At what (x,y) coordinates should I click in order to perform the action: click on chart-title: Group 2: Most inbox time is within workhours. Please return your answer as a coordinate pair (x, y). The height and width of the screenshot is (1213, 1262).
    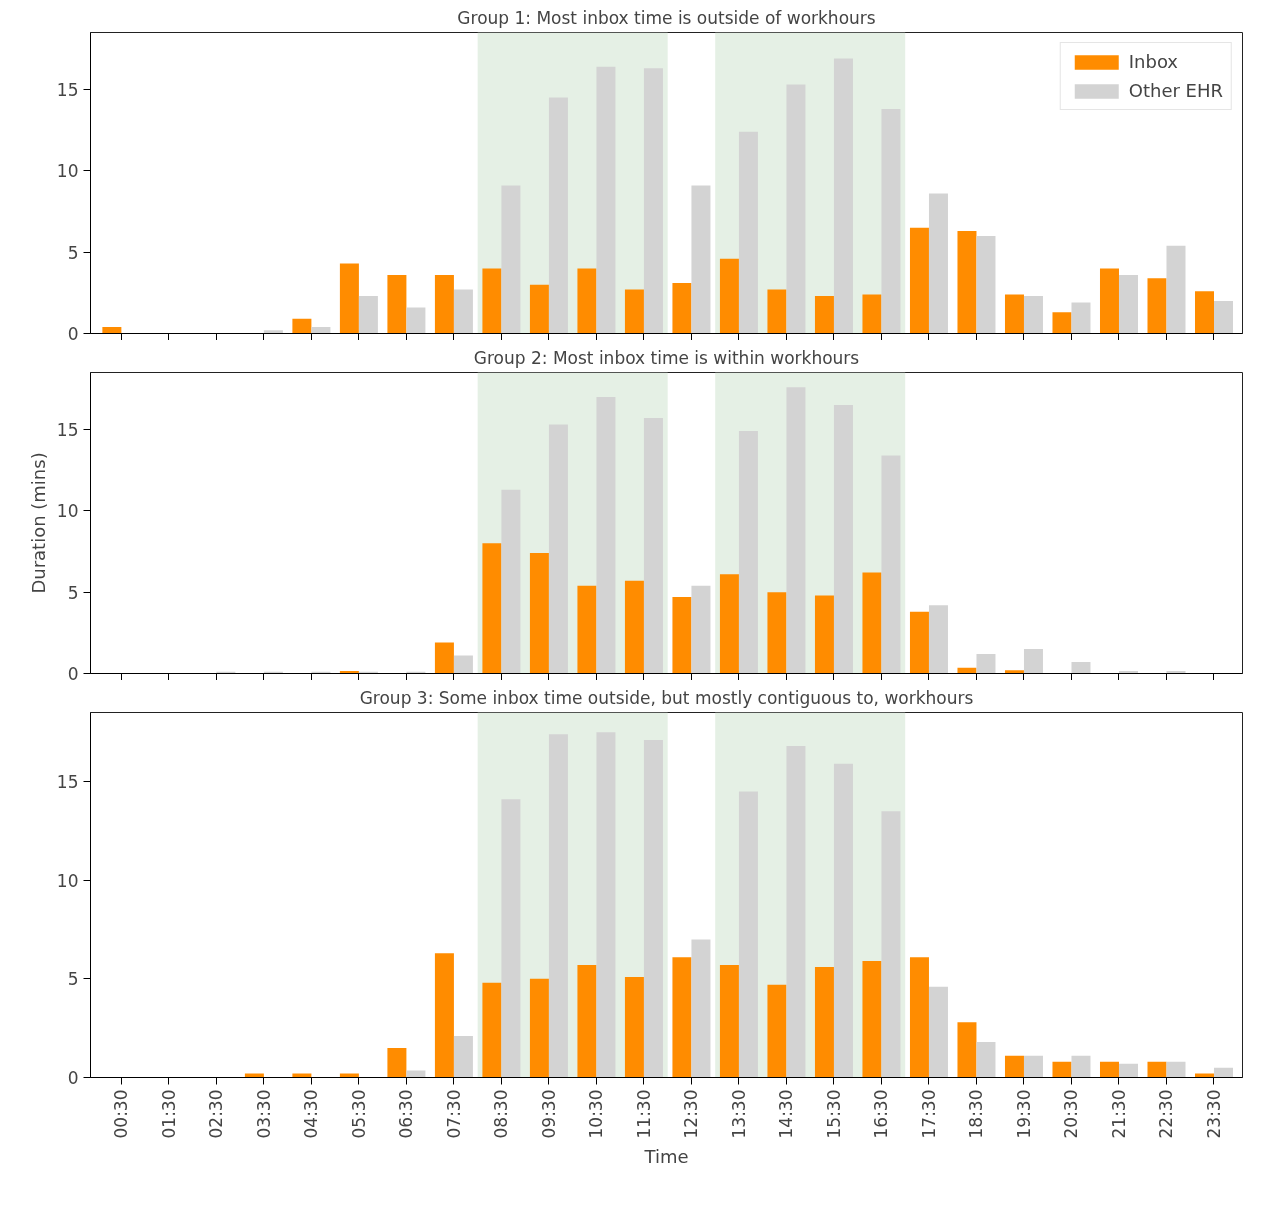
    Looking at the image, I should click on (666, 357).